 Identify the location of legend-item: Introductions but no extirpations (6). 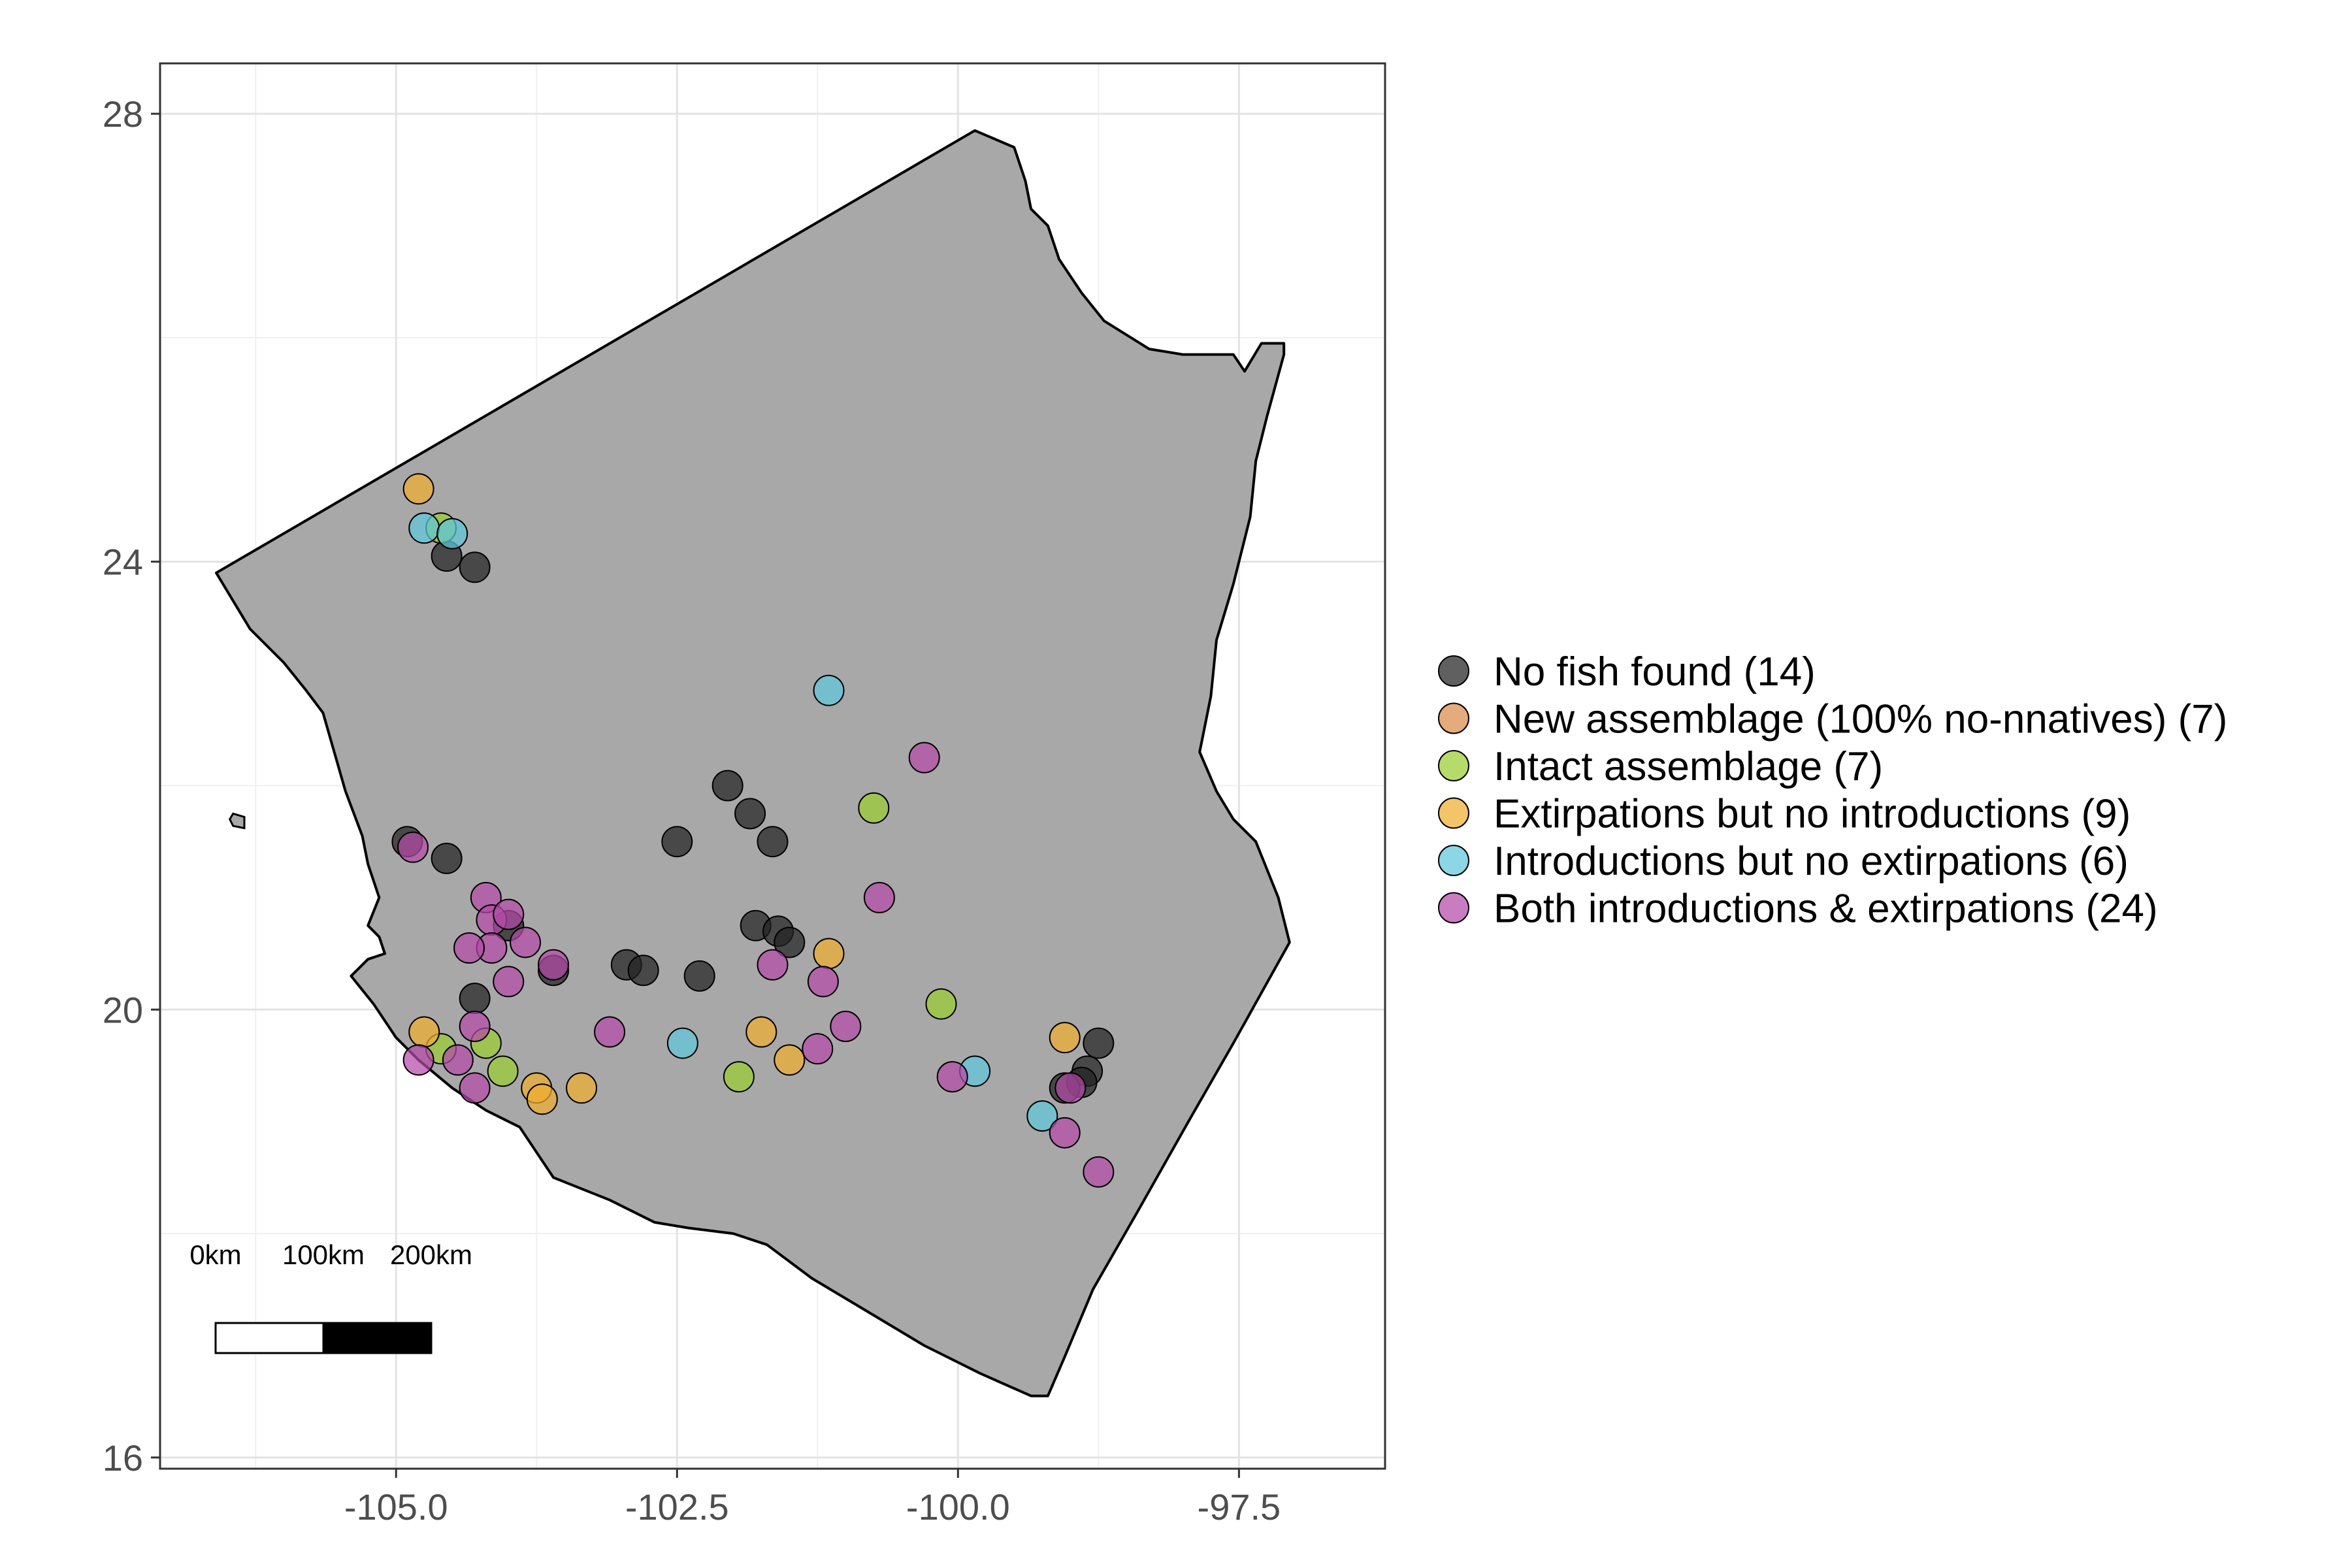
(1783, 861).